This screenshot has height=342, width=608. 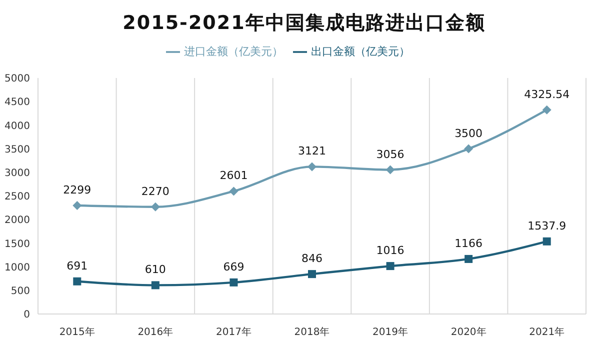 I want to click on y-tick-label: 4000, so click(x=17, y=126).